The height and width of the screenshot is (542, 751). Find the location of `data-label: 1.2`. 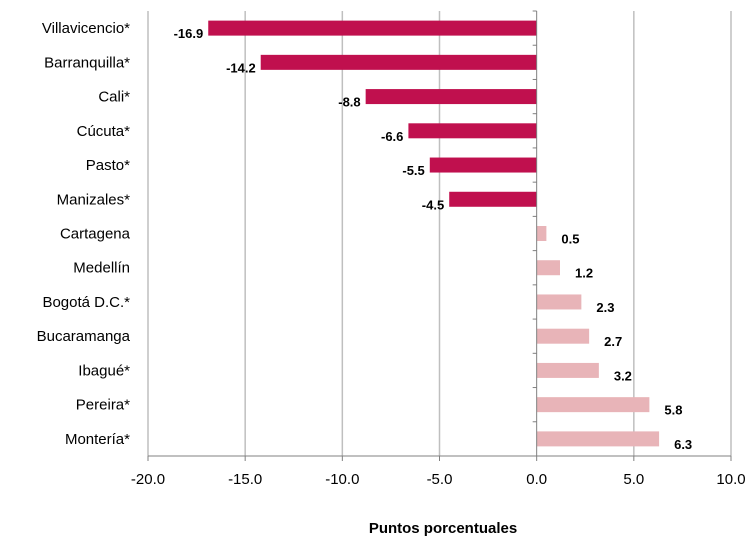

data-label: 1.2 is located at coordinates (584, 273).